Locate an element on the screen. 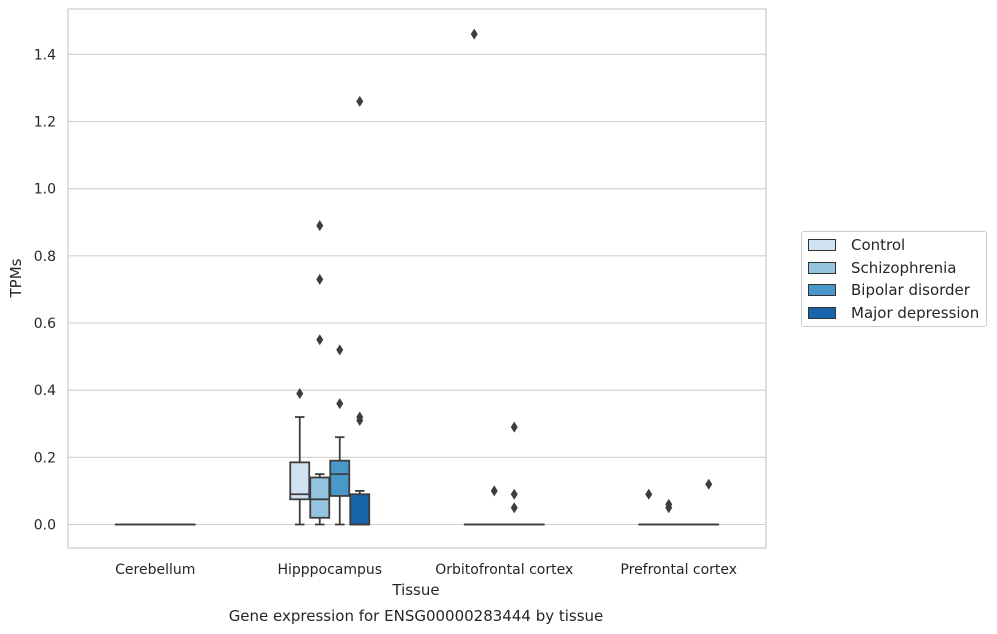 This screenshot has width=997, height=634. legend-label-schizophrenia: Schizophrenia is located at coordinates (904, 267).